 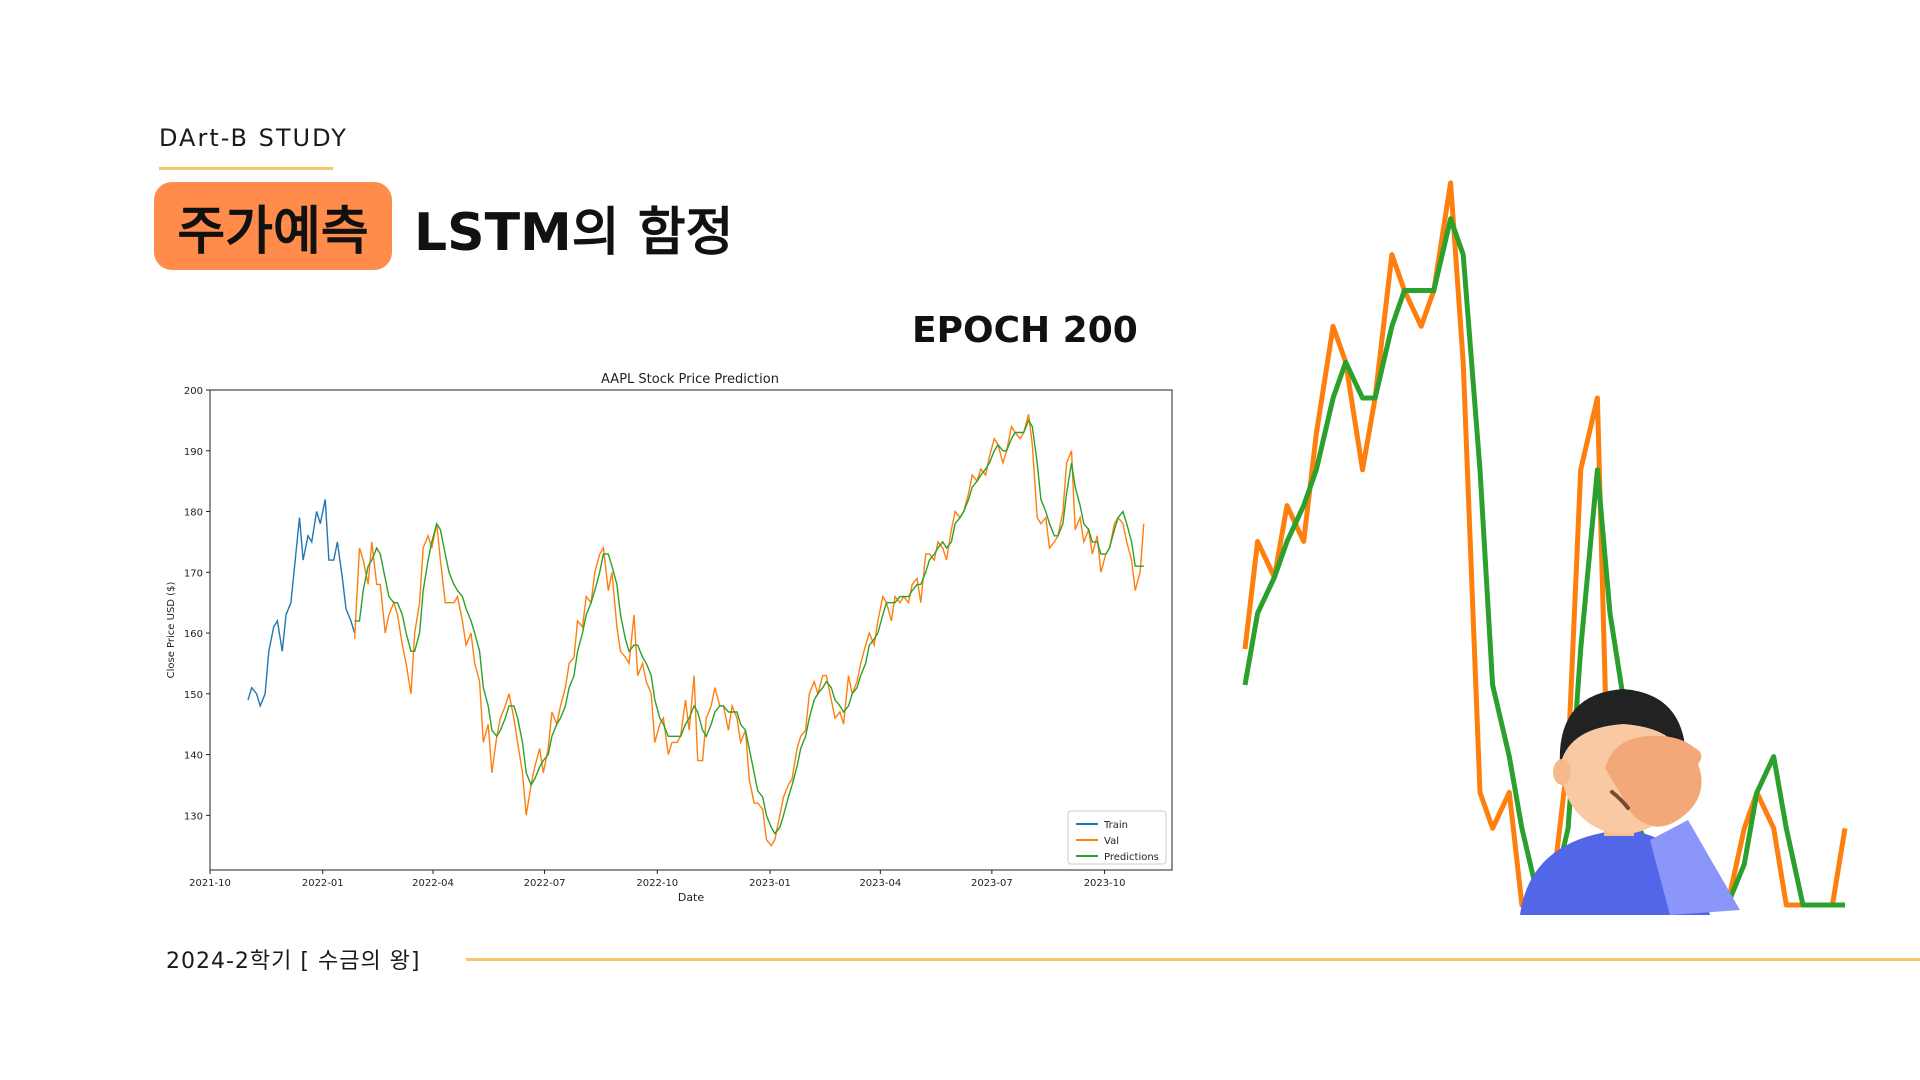 I want to click on y-tick-label: 170, so click(x=193, y=573).